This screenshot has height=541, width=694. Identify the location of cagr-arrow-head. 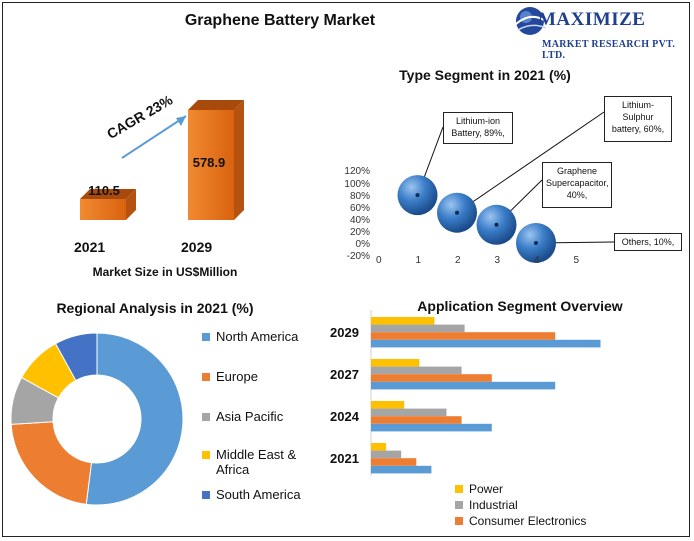
(181, 121).